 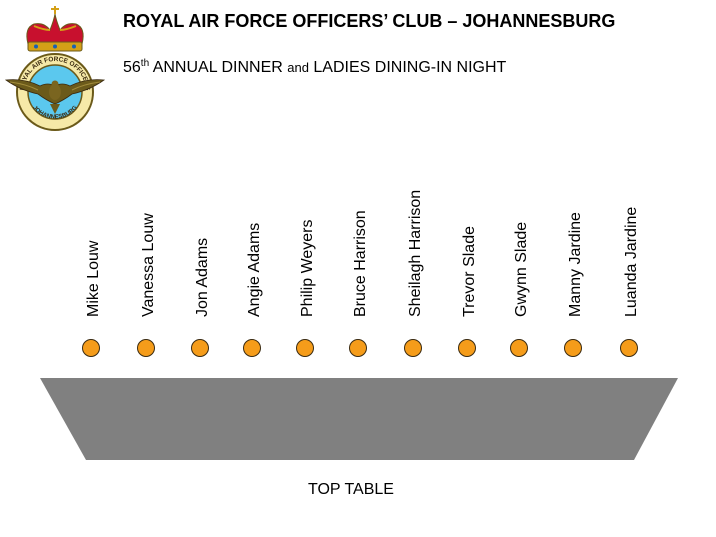 What do you see at coordinates (218, 67) in the screenshot?
I see `subtitle-part-1: ANNUAL DINNER` at bounding box center [218, 67].